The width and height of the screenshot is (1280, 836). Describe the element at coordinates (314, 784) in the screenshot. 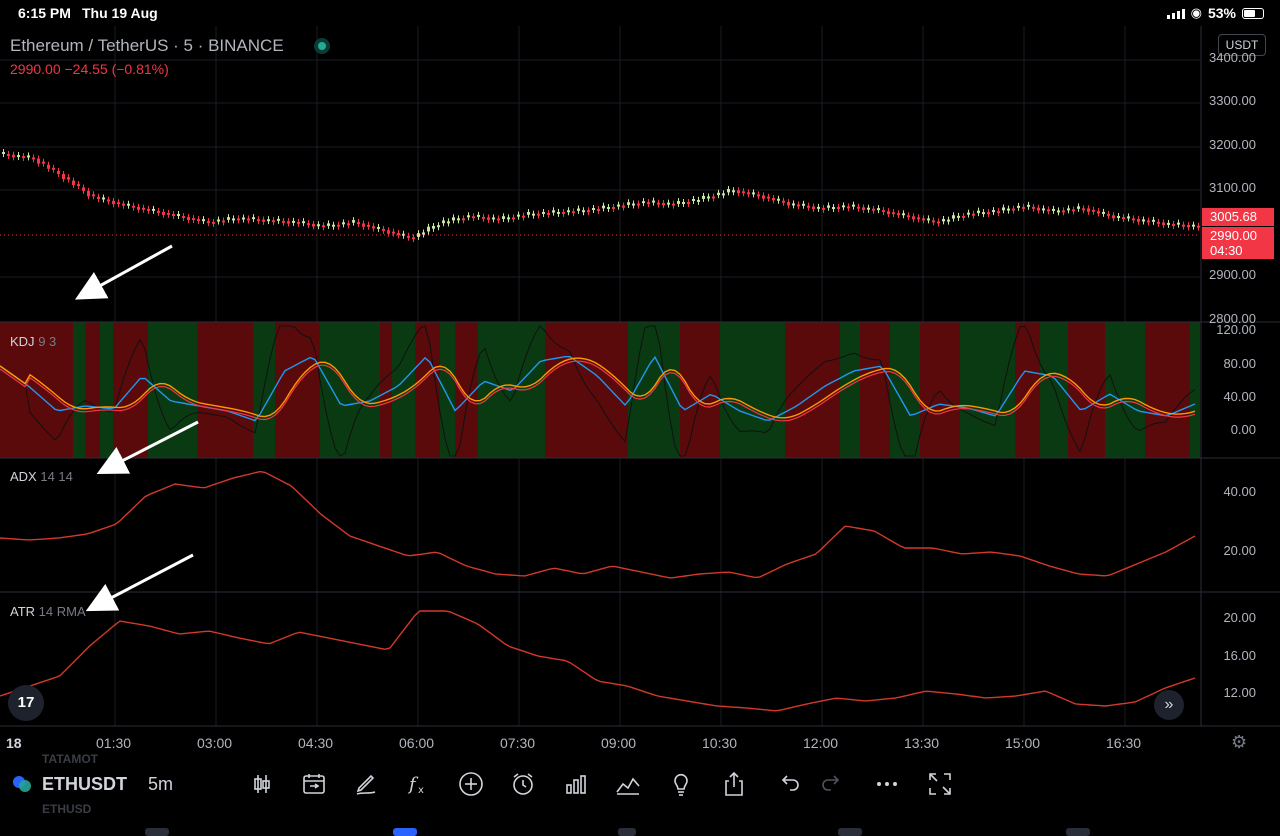

I see `compare-calendar-icon` at that location.